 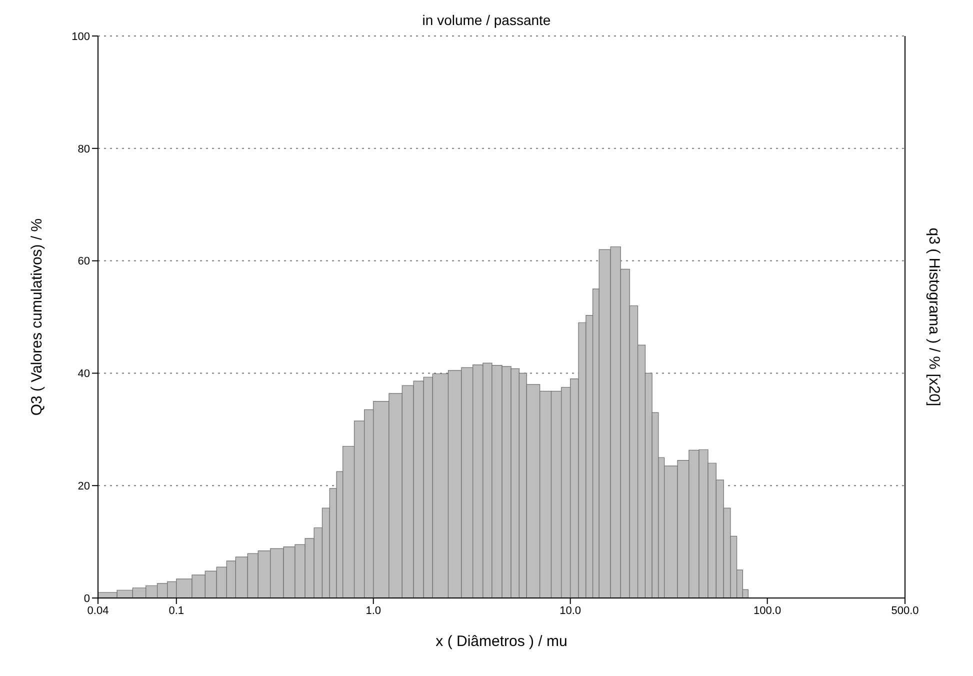 What do you see at coordinates (84, 486) in the screenshot?
I see `y-tick-label: 20` at bounding box center [84, 486].